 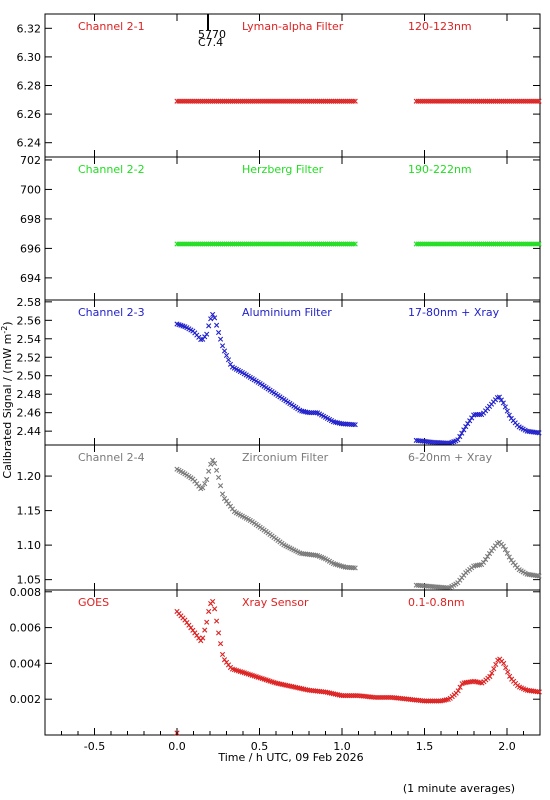 What do you see at coordinates (507, 746) in the screenshot?
I see `x-tick-label: 2.0` at bounding box center [507, 746].